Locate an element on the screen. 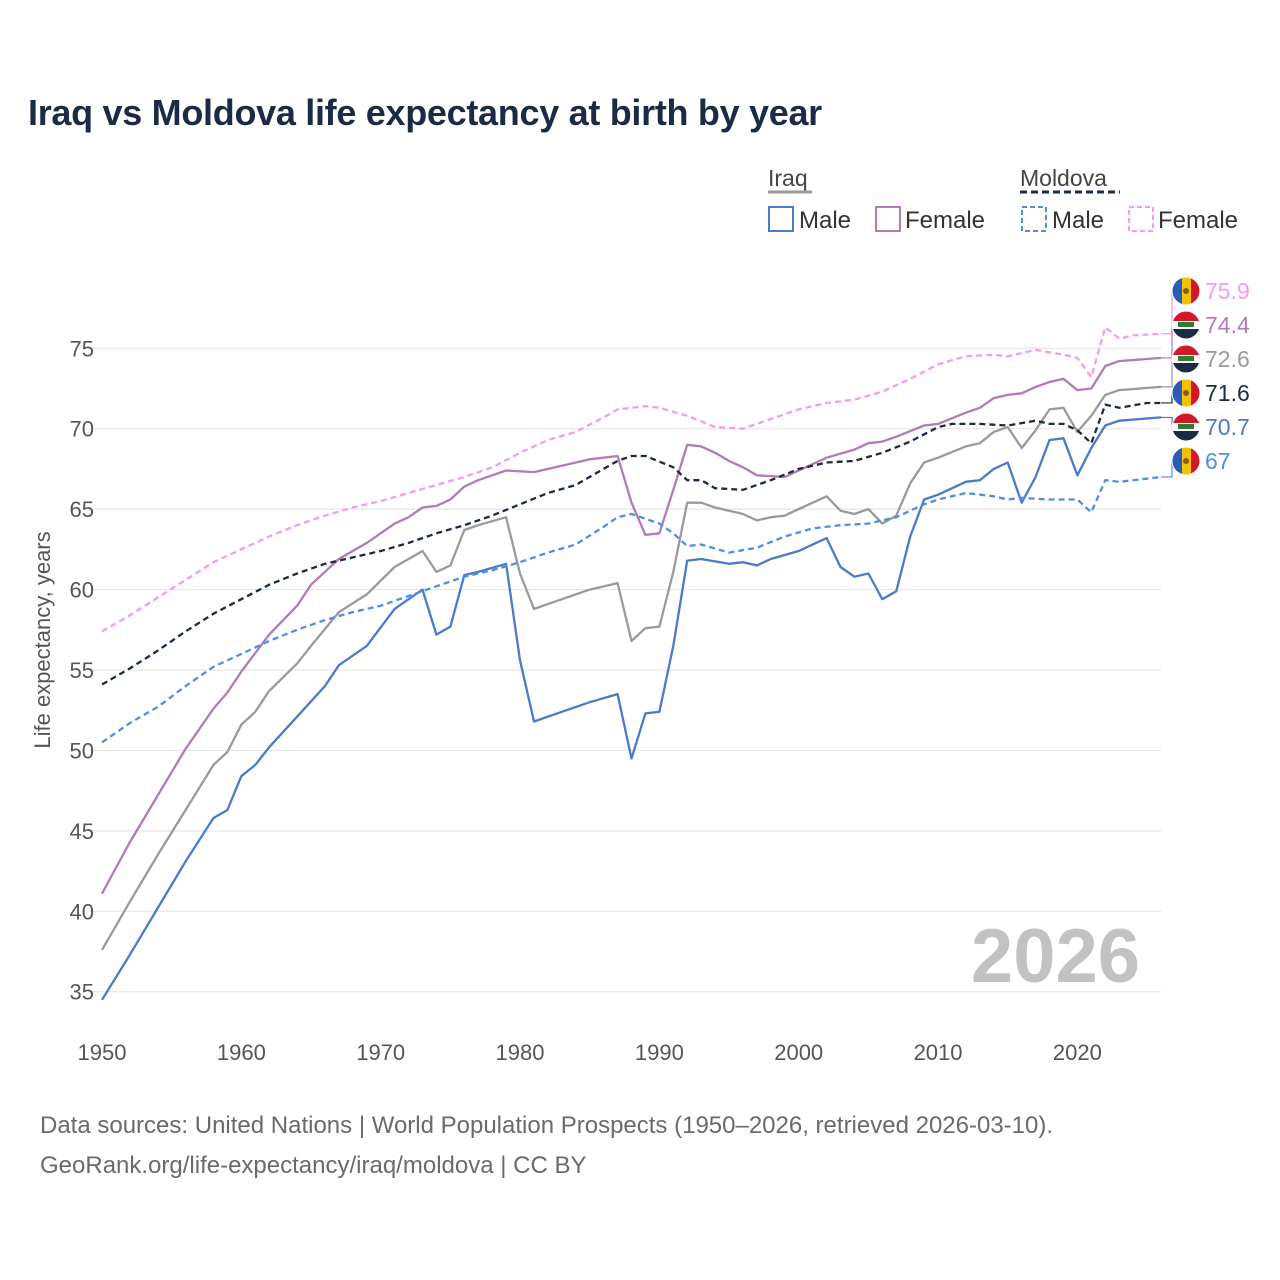  legend-iraq-male-label: Male is located at coordinates (825, 220).